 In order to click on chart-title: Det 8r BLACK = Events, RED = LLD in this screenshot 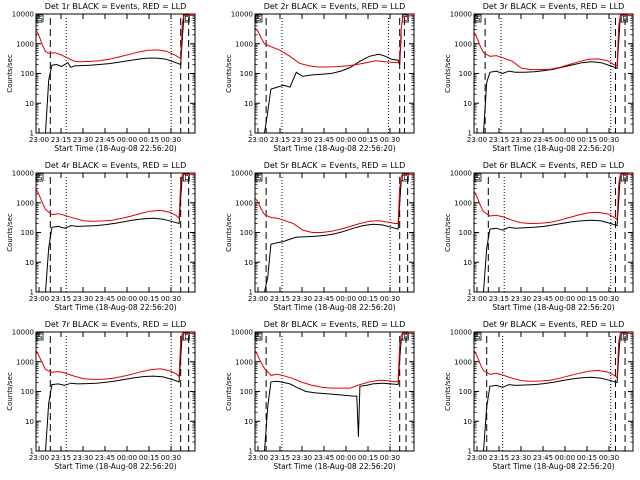, I will do `click(335, 324)`.